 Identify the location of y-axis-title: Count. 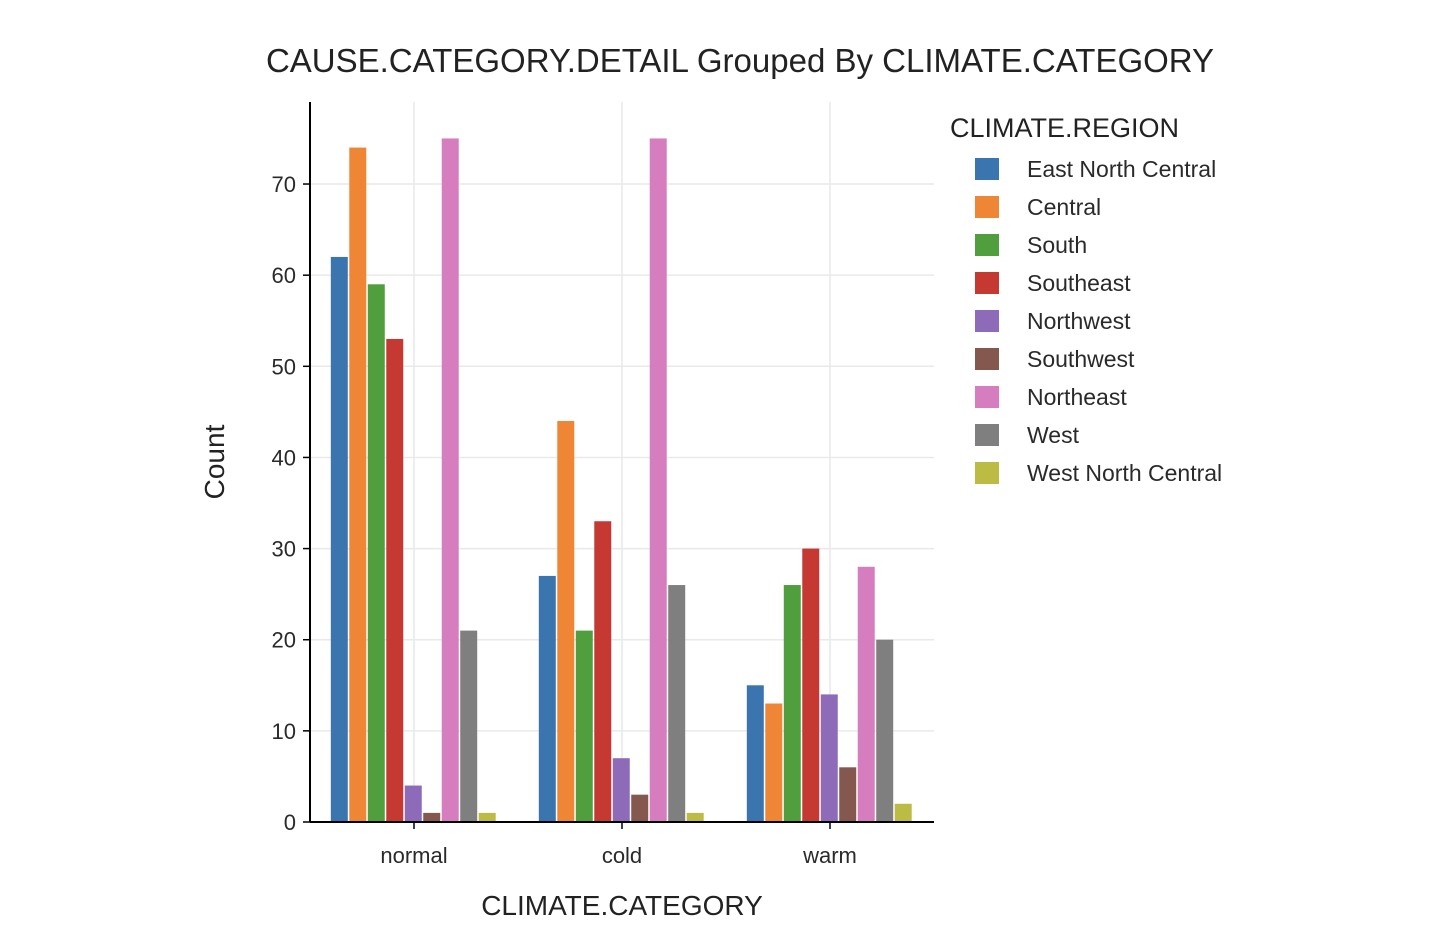
(214, 461).